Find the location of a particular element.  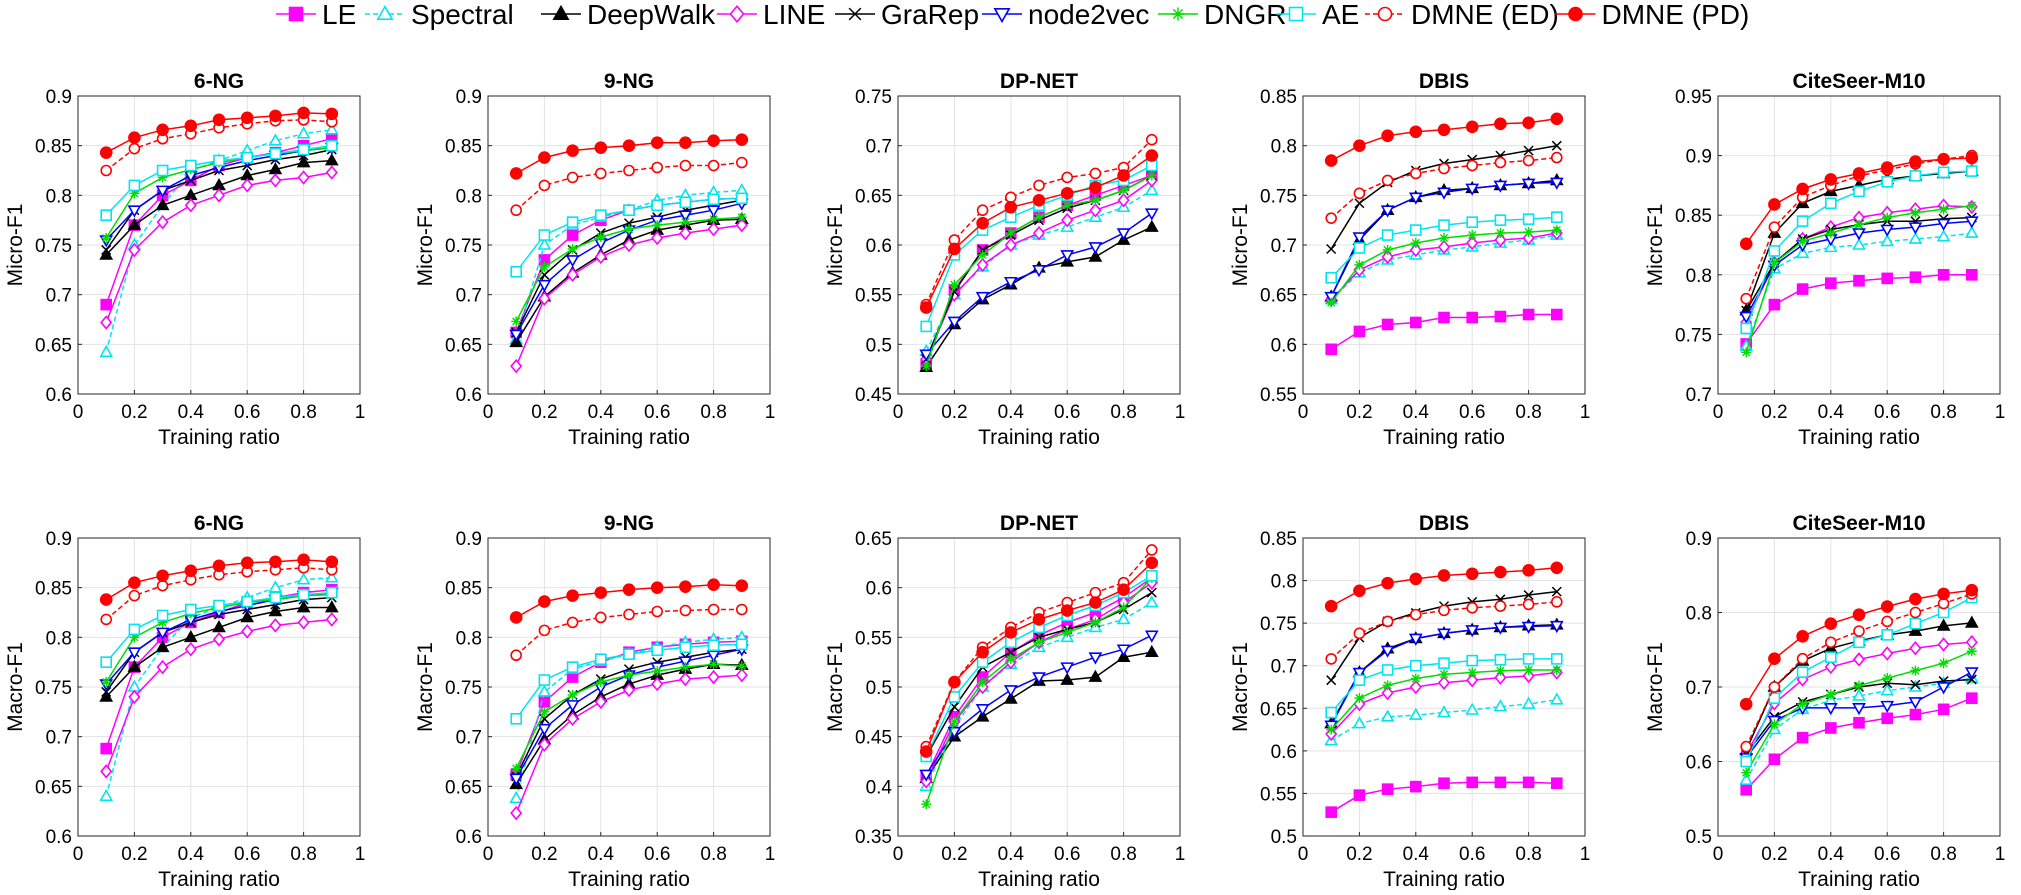

y-tick-label: 0.9 is located at coordinates (469, 97).